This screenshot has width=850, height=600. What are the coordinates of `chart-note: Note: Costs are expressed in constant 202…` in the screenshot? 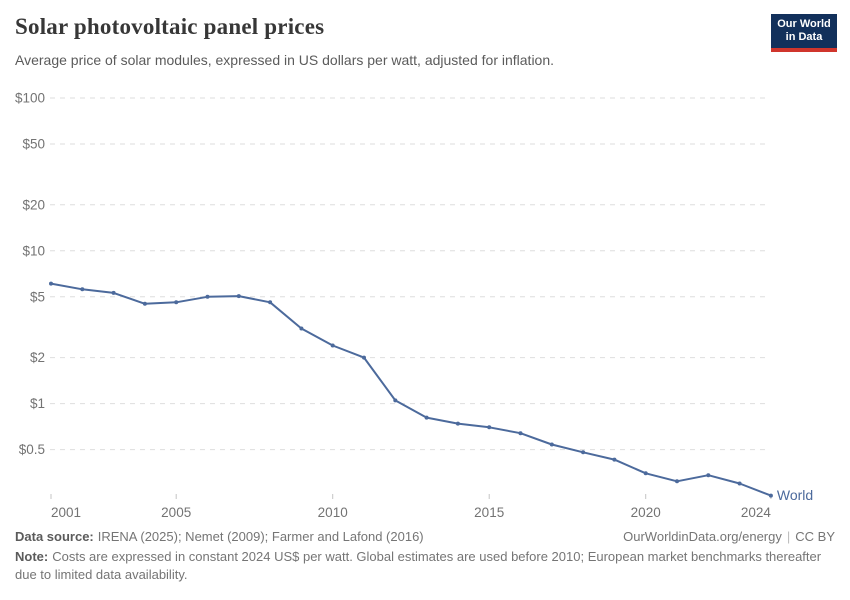 It's located at (425, 565).